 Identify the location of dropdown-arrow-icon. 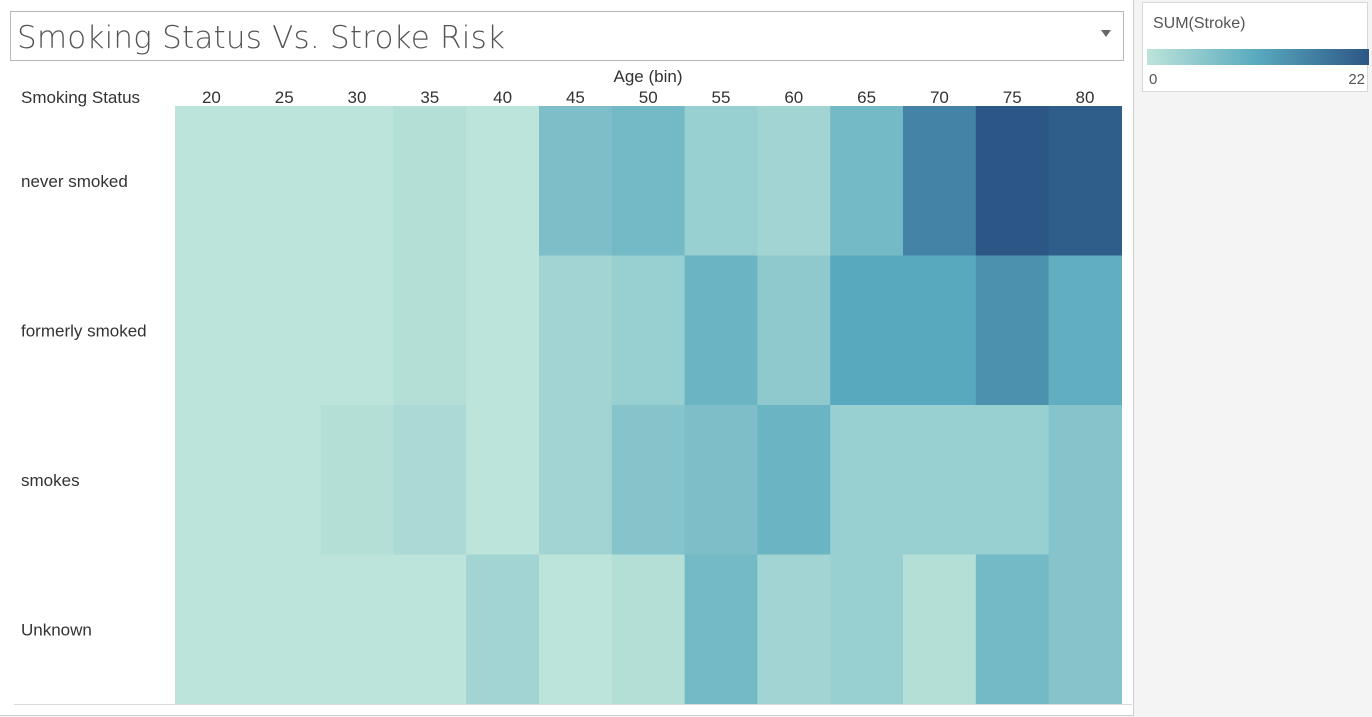
(1106, 33).